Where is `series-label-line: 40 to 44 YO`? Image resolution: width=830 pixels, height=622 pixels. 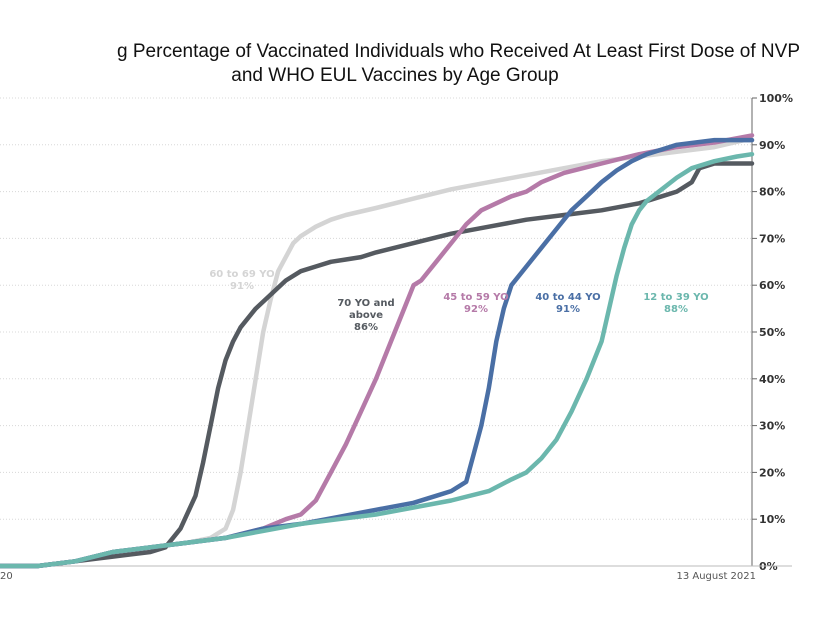 series-label-line: 40 to 44 YO is located at coordinates (567, 297).